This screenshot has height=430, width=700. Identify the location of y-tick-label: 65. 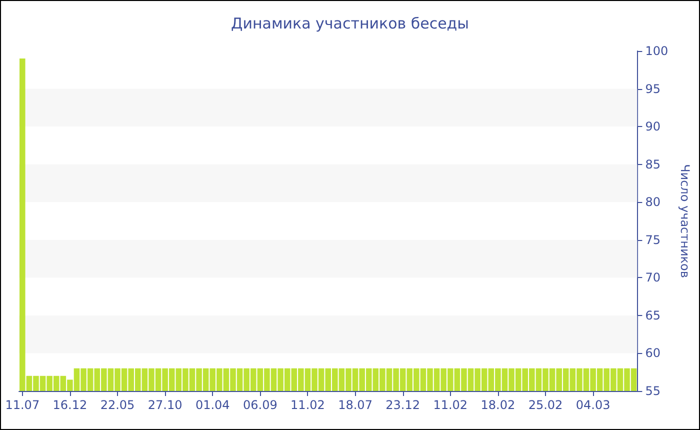
(652, 315).